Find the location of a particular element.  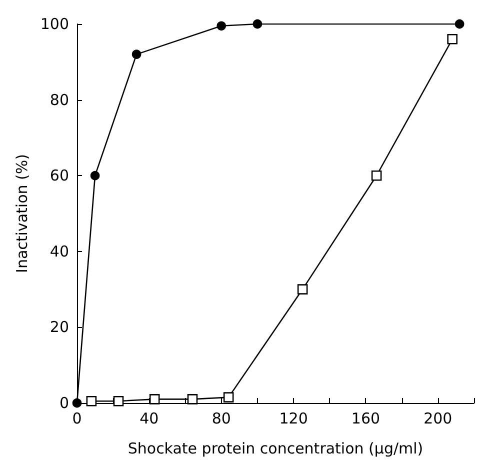

x-tick-label: 80 is located at coordinates (221, 419).